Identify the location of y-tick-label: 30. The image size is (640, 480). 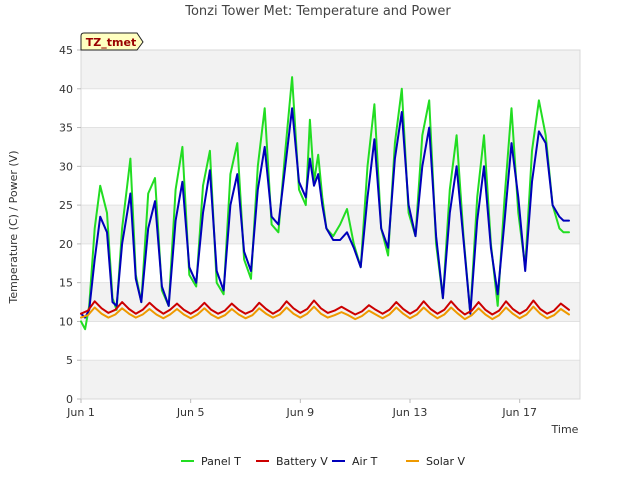
(66, 166).